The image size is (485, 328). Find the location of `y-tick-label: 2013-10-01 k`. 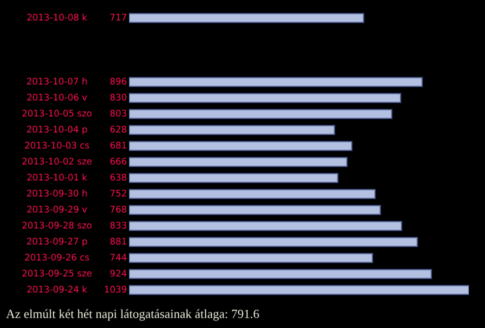

y-tick-label: 2013-10-01 k is located at coordinates (57, 177).